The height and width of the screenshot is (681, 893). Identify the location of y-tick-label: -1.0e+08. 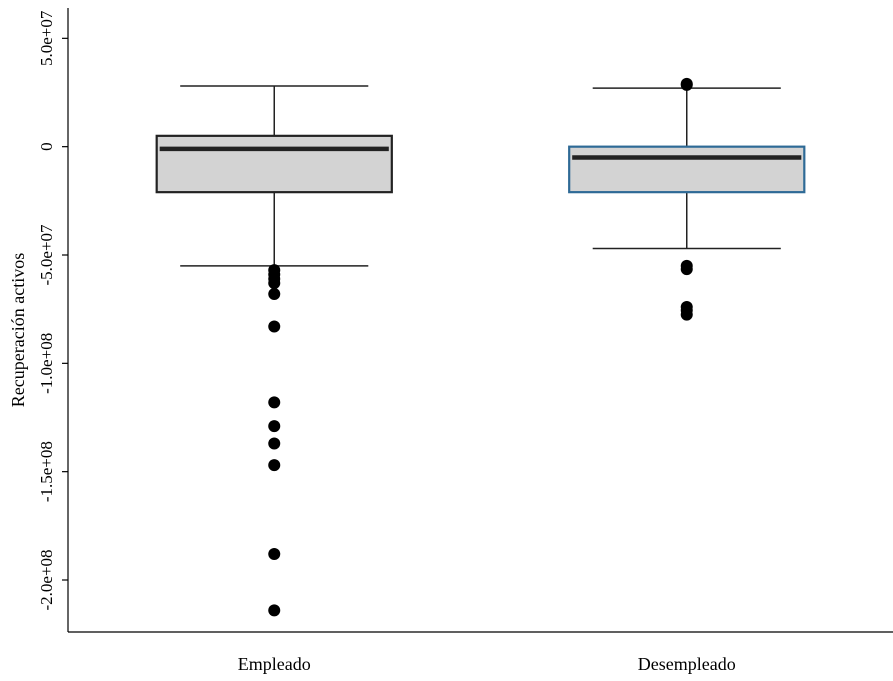
(46, 363).